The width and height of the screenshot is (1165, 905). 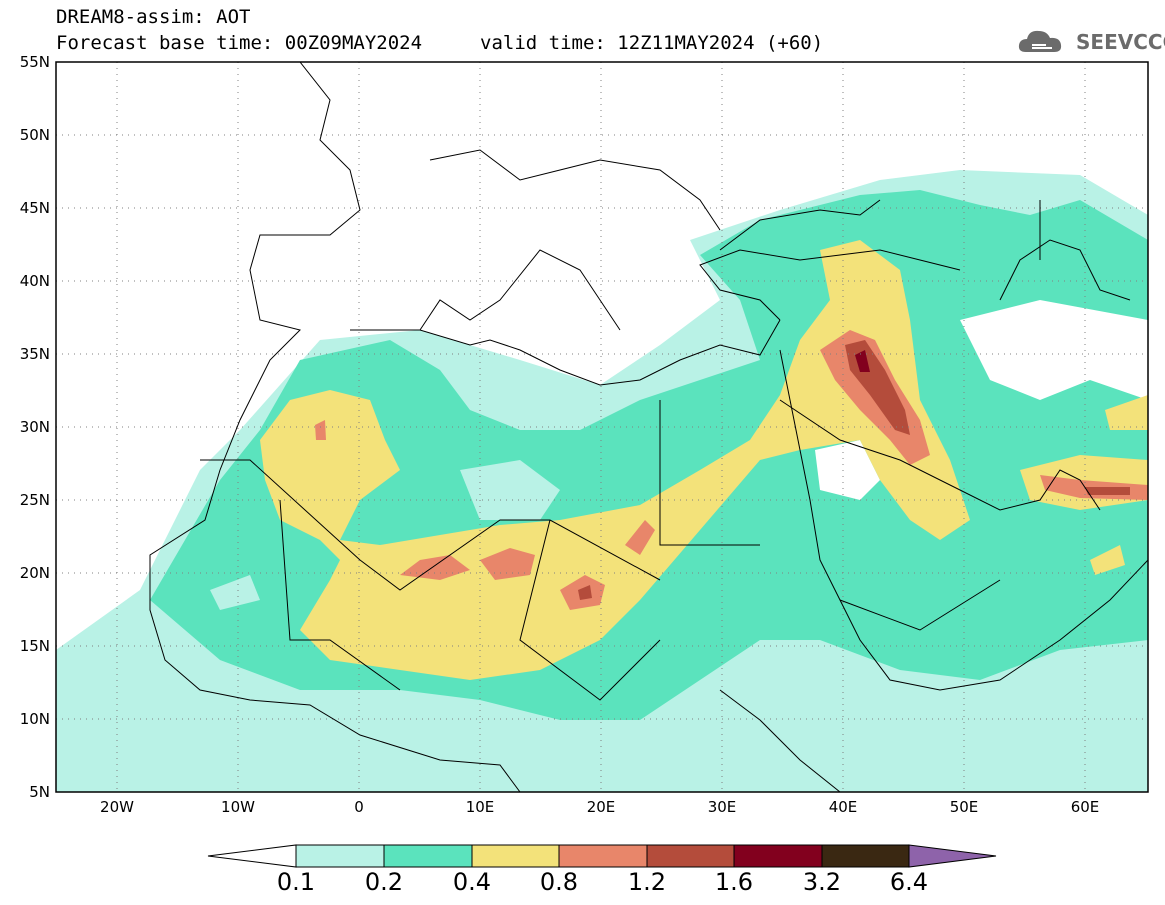 I want to click on colorbar-label: 0.1, so click(x=296, y=882).